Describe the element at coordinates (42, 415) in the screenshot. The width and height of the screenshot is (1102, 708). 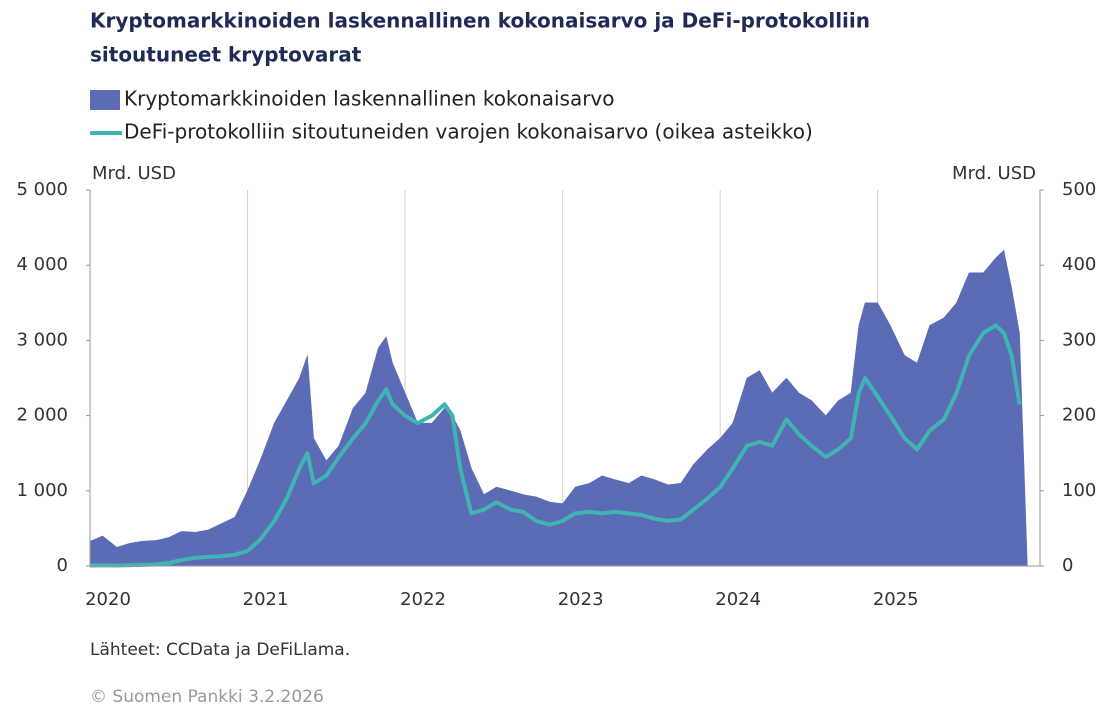
I see `y-tick-label: 2 000` at that location.